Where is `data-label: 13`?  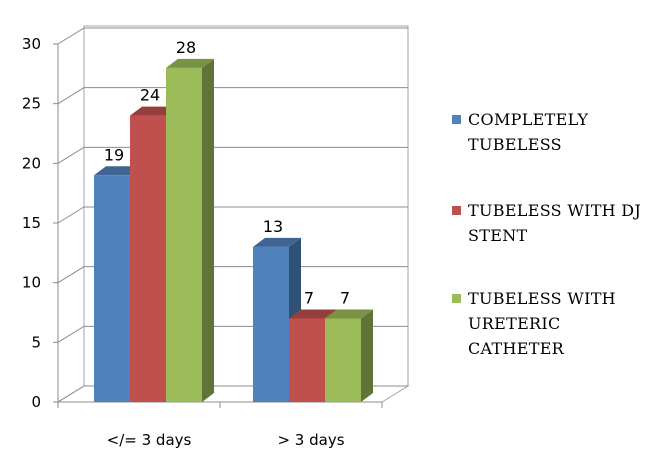 data-label: 13 is located at coordinates (273, 226).